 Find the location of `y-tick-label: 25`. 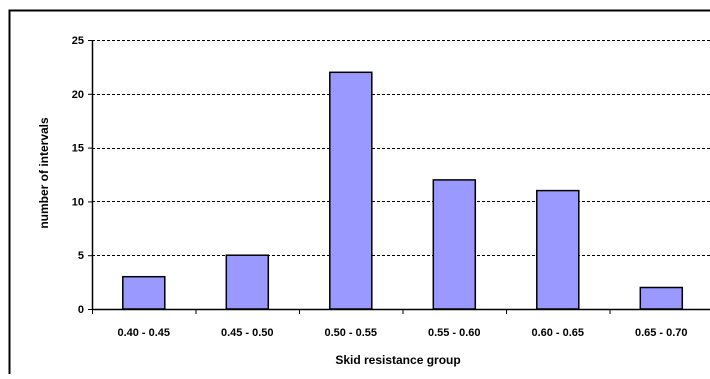

y-tick-label: 25 is located at coordinates (78, 41).